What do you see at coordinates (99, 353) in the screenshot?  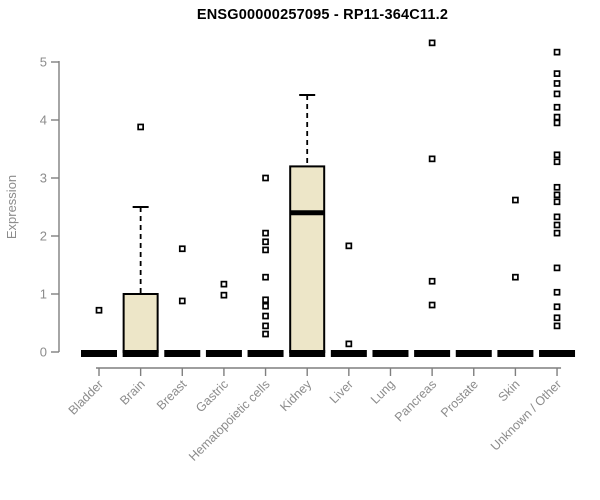 I see `zero-median-bar-bladder` at bounding box center [99, 353].